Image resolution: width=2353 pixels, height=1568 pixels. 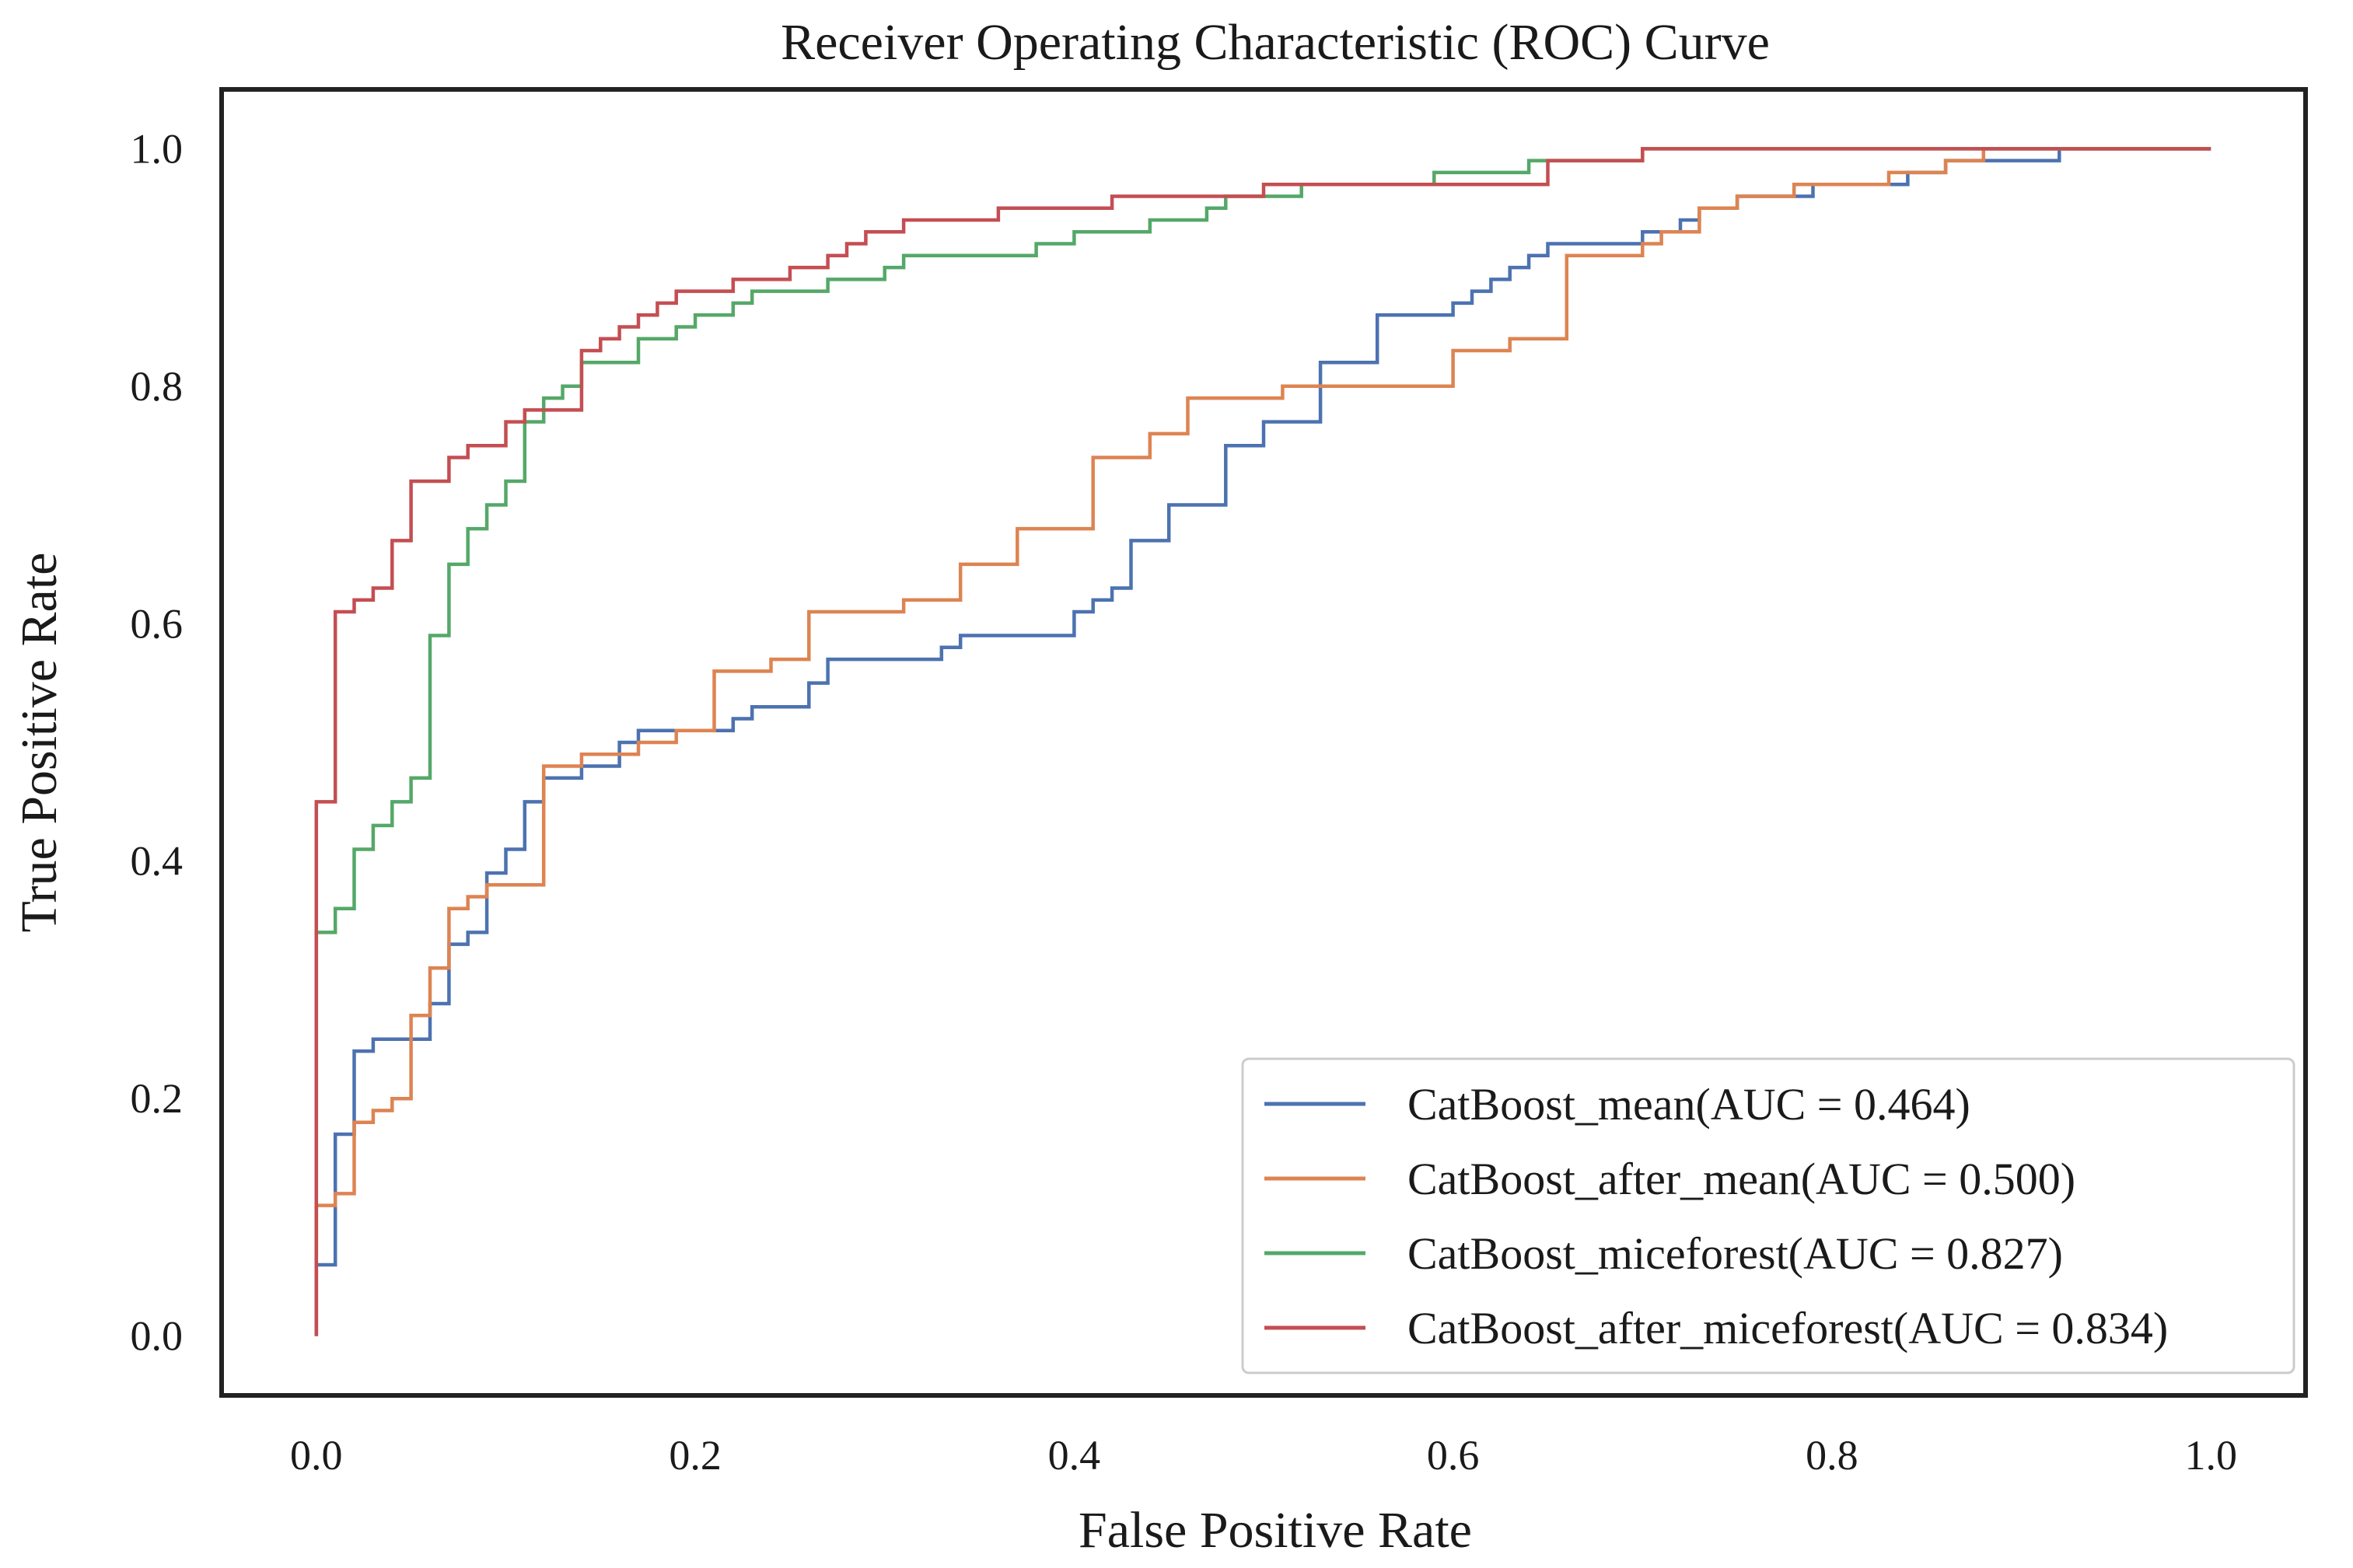 What do you see at coordinates (157, 623) in the screenshot?
I see `y-tick-label: 0.6` at bounding box center [157, 623].